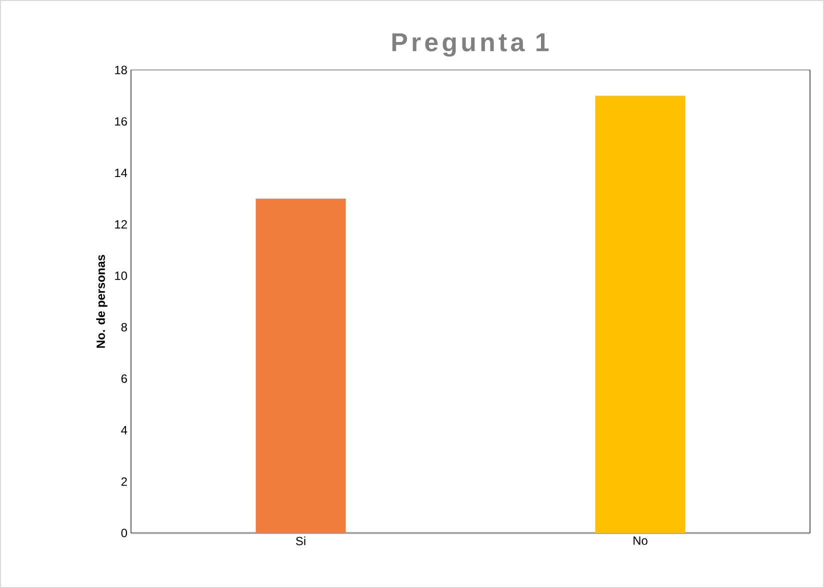 The height and width of the screenshot is (588, 824). Describe the element at coordinates (641, 540) in the screenshot. I see `x-tick-label: No` at that location.